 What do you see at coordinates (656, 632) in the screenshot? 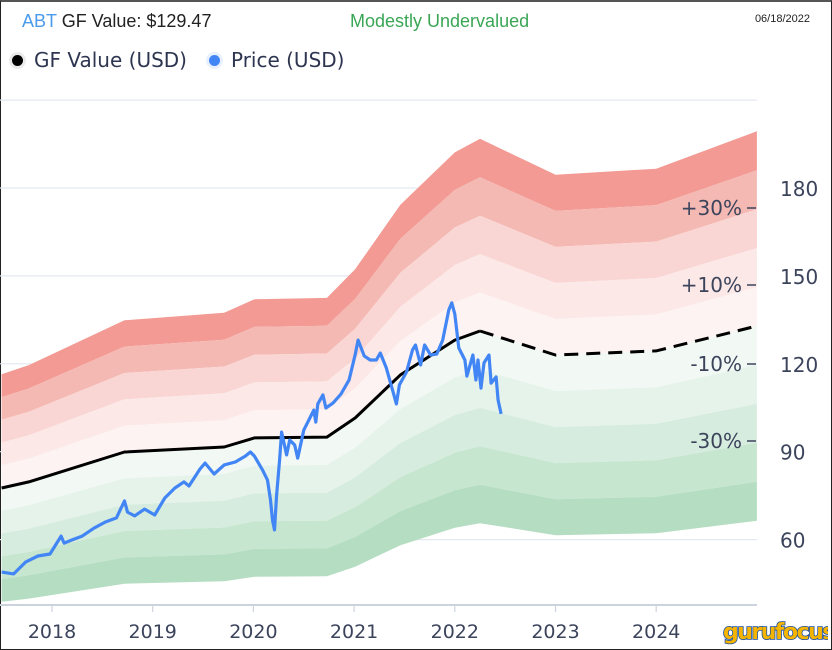
I see `x-tick-label: 2024` at bounding box center [656, 632].